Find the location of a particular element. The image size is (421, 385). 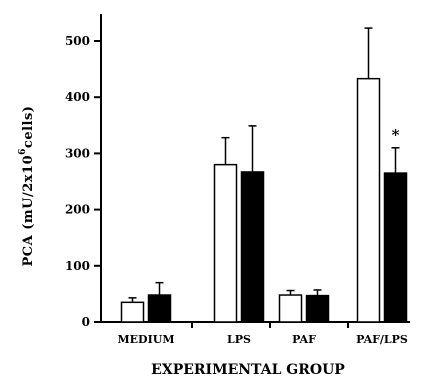

category-label: PAF/LPS is located at coordinates (382, 339).